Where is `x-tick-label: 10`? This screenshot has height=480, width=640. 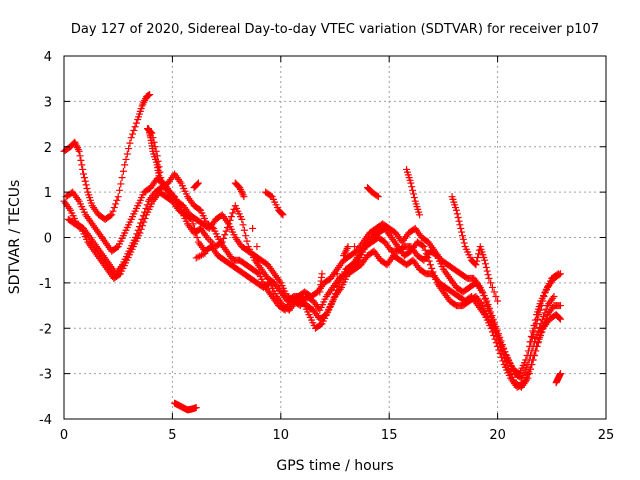
x-tick-label: 10 is located at coordinates (281, 435).